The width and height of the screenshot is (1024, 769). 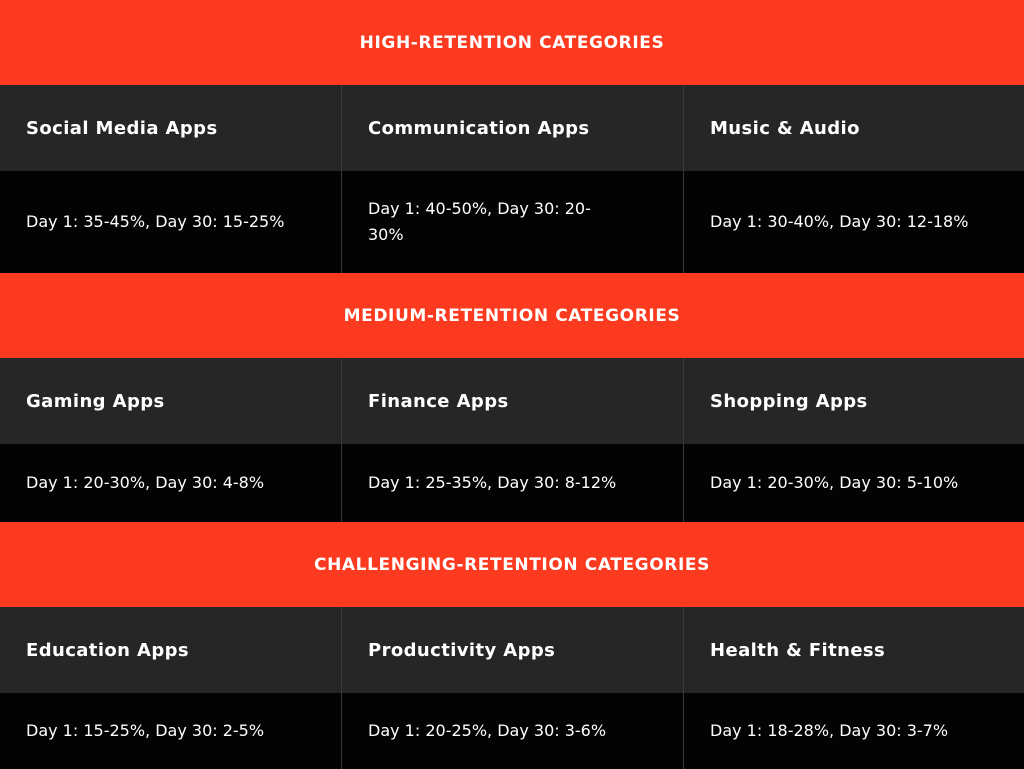 What do you see at coordinates (512, 42) in the screenshot?
I see `section-header-high: HIGH-RETENTION CATEGORIES` at bounding box center [512, 42].